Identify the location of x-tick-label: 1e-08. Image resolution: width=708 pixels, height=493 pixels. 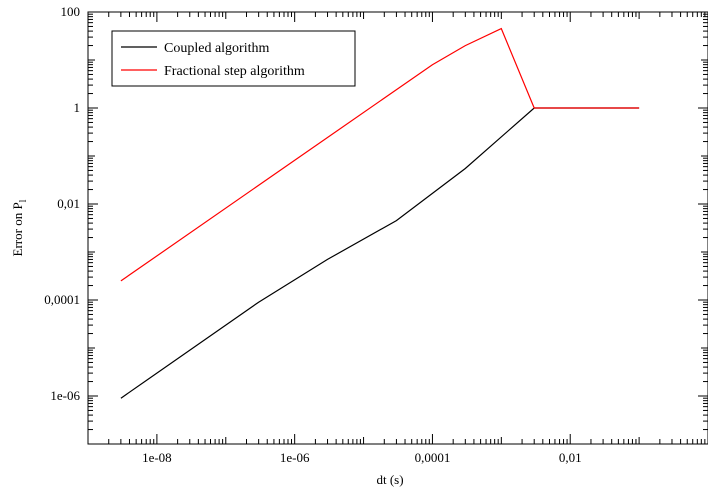
(157, 457).